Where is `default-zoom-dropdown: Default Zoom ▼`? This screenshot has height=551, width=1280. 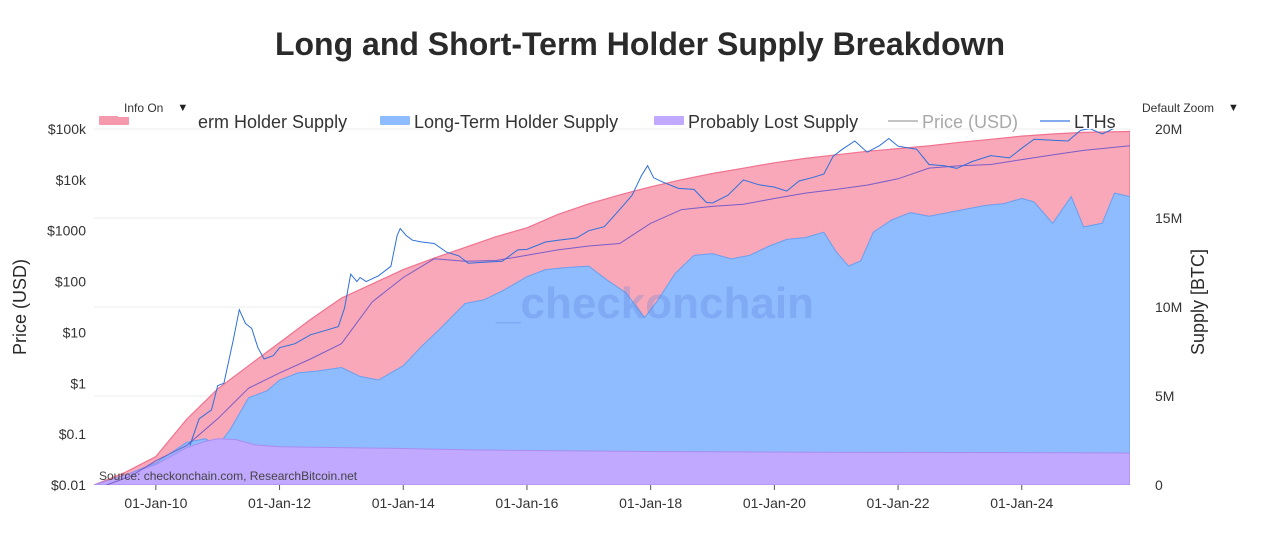
default-zoom-dropdown: Default Zoom ▼ is located at coordinates (1200, 108).